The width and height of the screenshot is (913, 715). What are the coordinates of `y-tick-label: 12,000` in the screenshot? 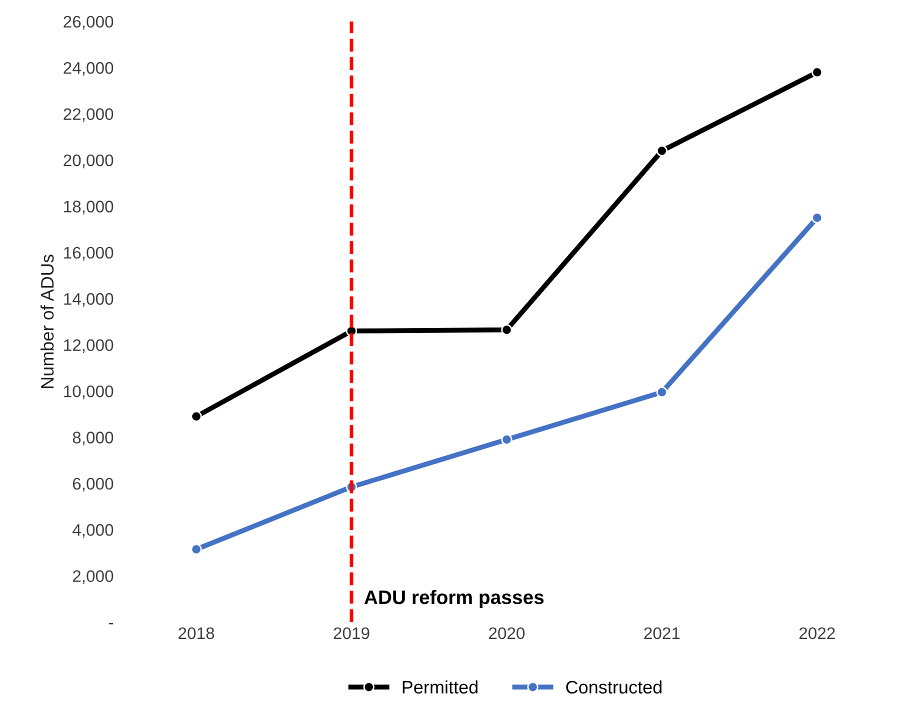 It's located at (89, 346).